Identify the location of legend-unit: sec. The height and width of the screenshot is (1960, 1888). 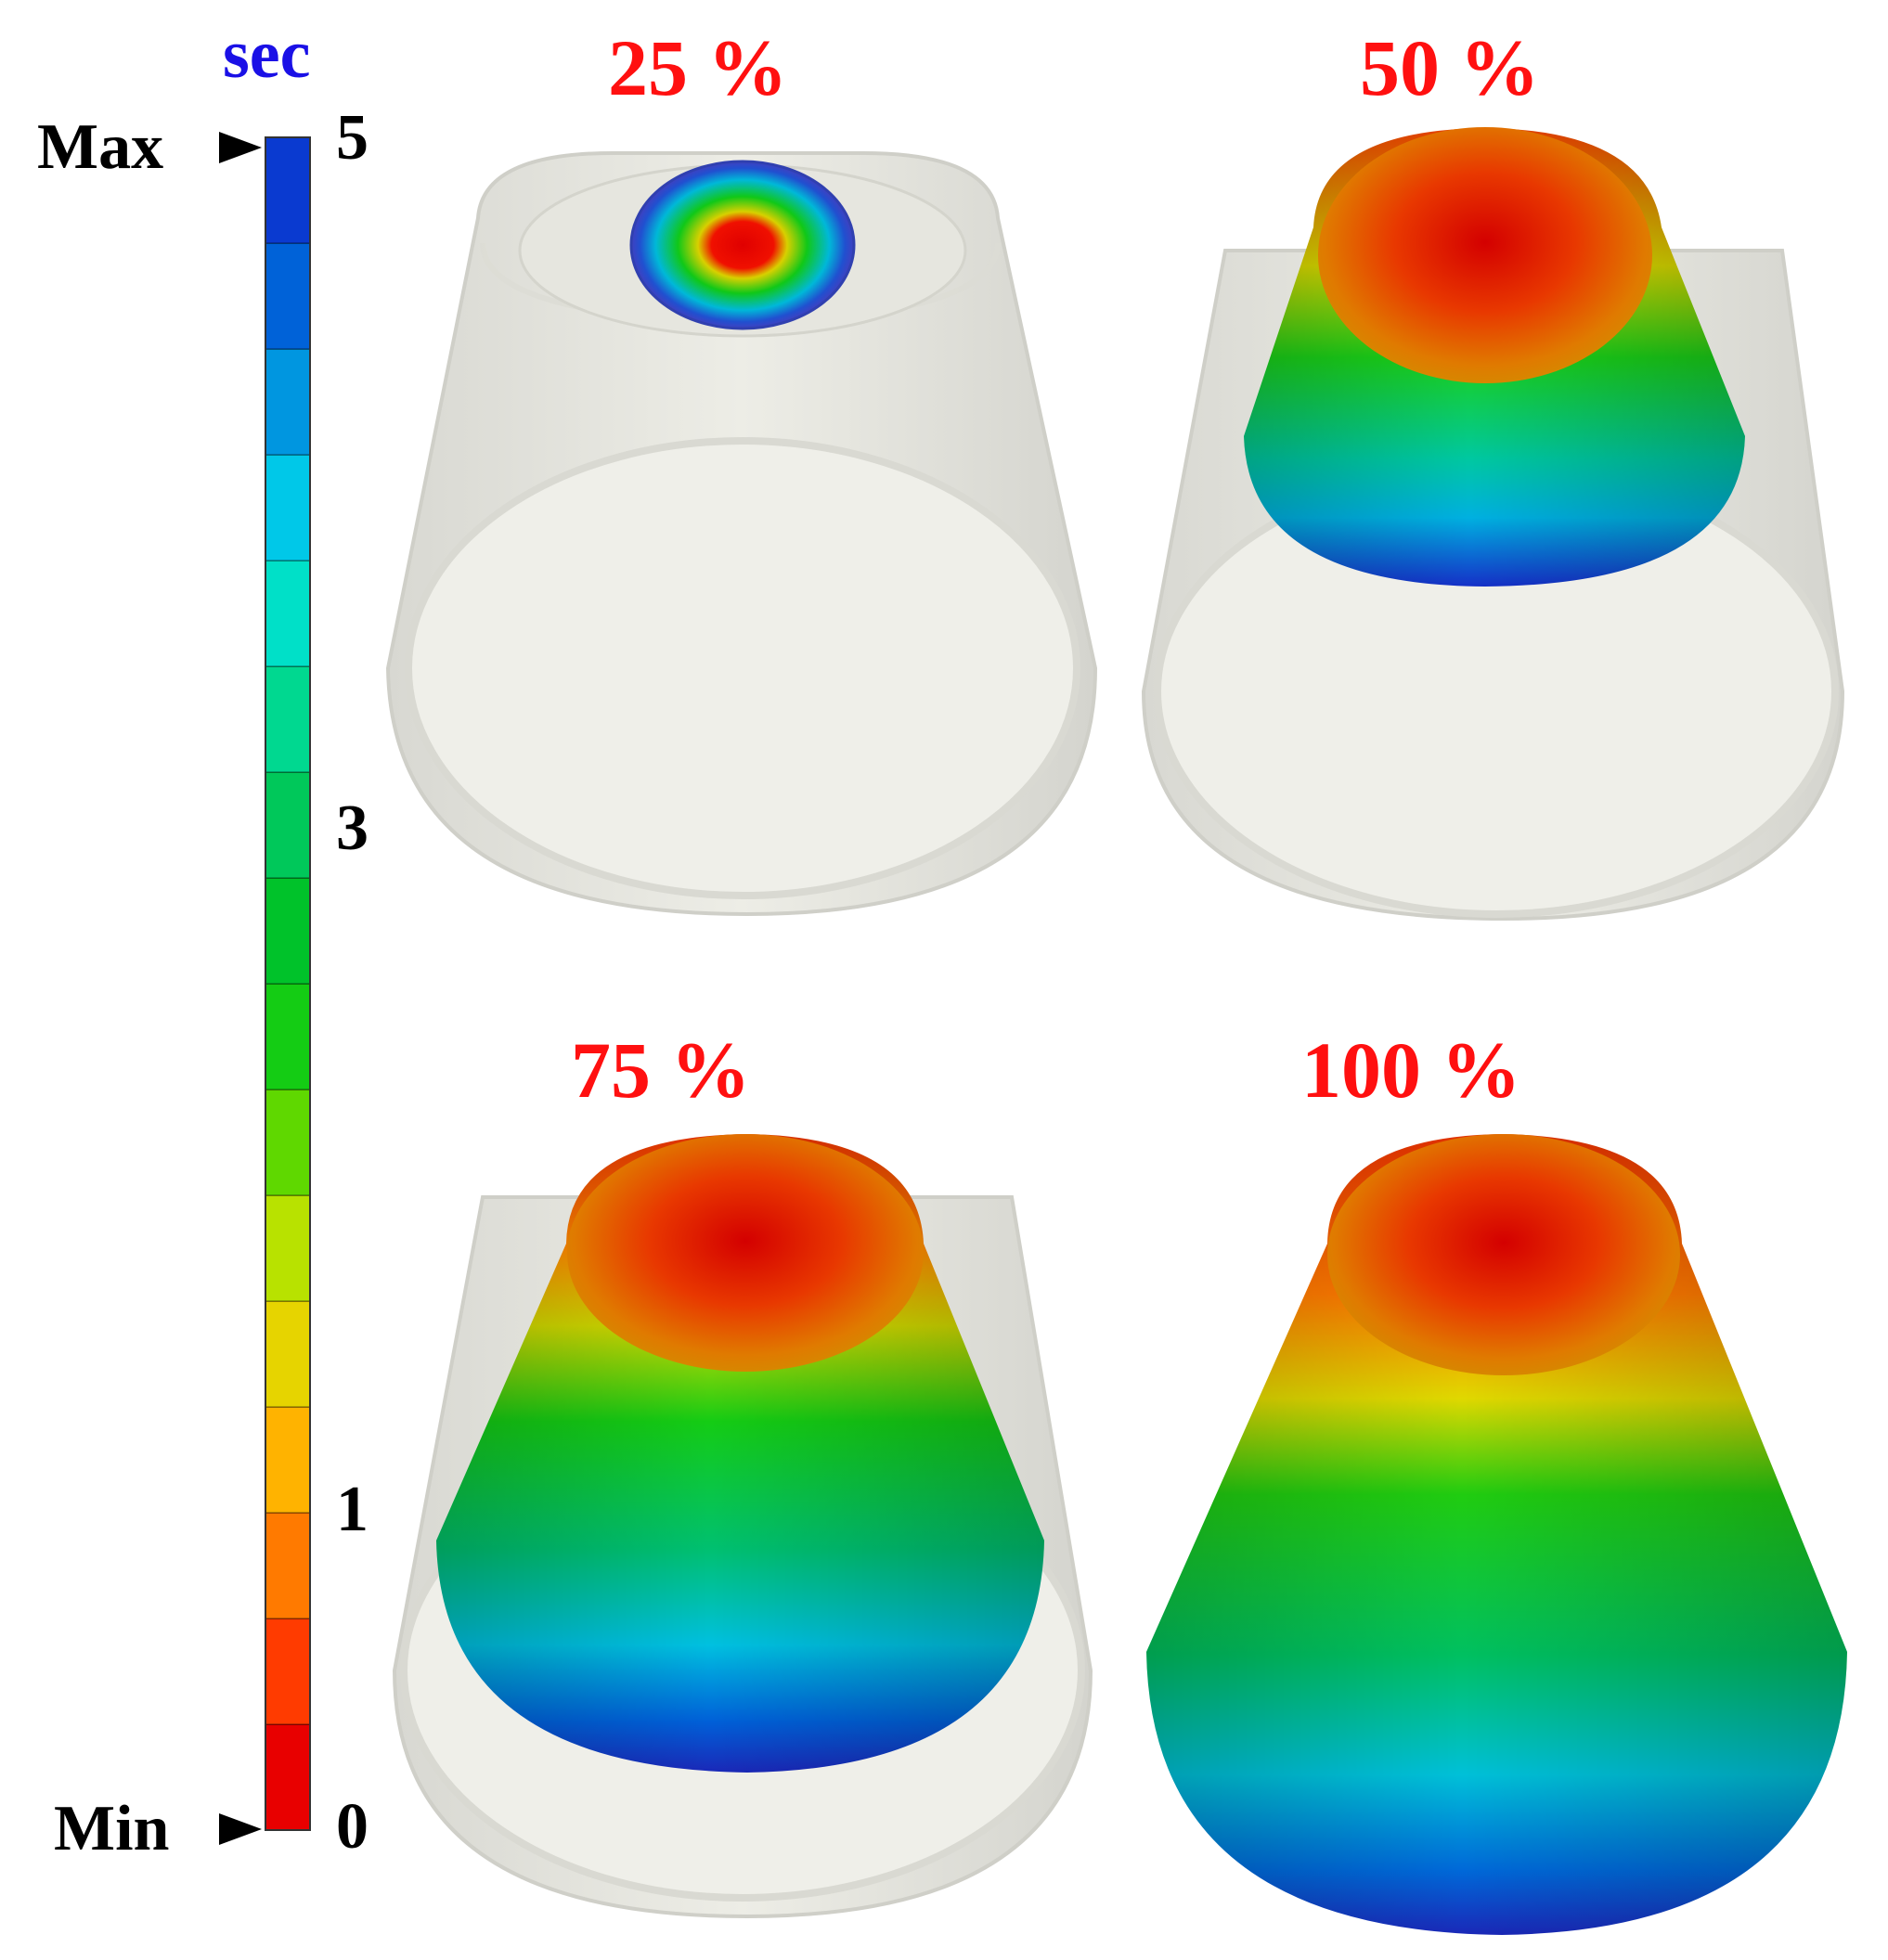
(267, 55).